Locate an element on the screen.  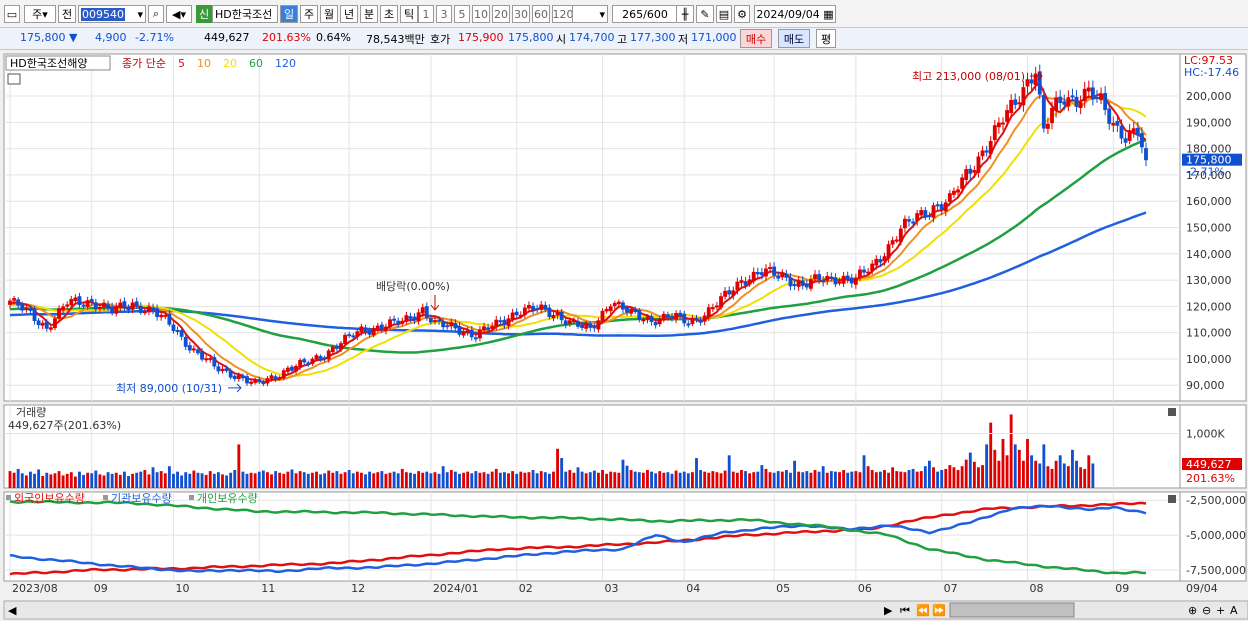
period-button-0: 일 is located at coordinates (289, 14).